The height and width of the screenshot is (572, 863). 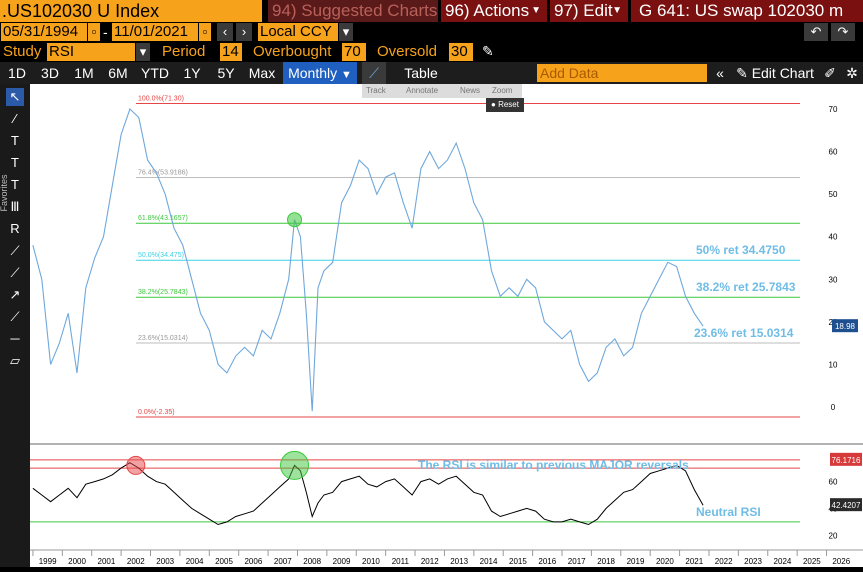 What do you see at coordinates (816, 32) in the screenshot?
I see `undo-icon: ↶` at bounding box center [816, 32].